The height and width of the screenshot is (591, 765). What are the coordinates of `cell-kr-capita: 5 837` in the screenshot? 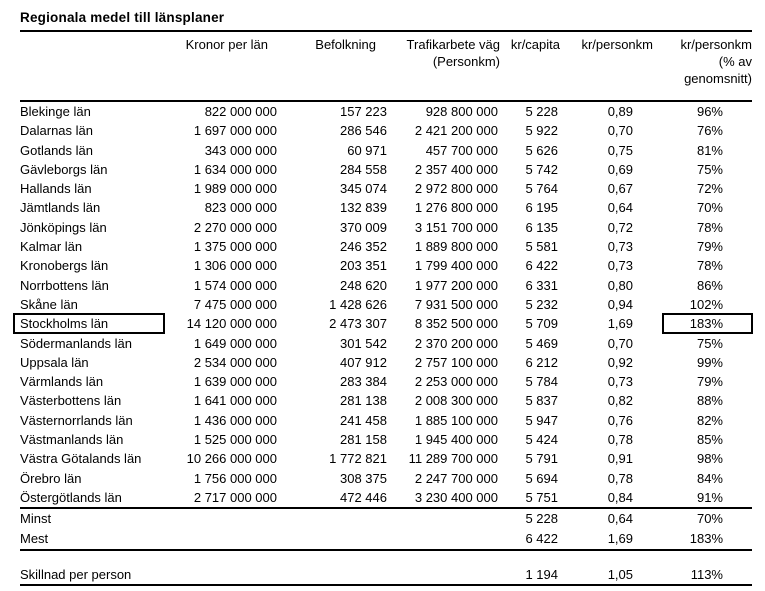 It's located at (541, 401).